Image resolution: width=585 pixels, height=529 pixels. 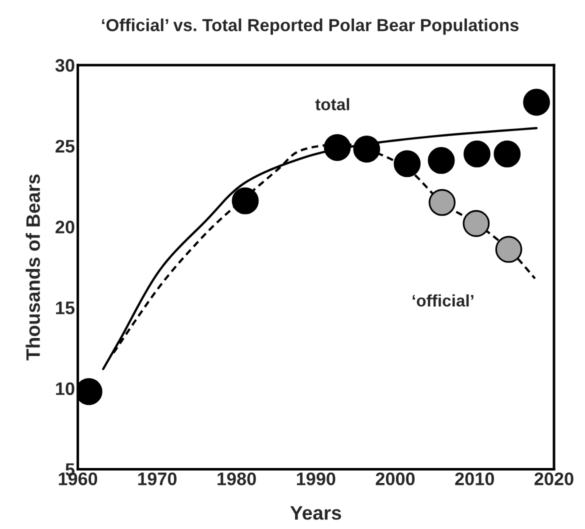 What do you see at coordinates (332, 104) in the screenshot?
I see `series-label: total` at bounding box center [332, 104].